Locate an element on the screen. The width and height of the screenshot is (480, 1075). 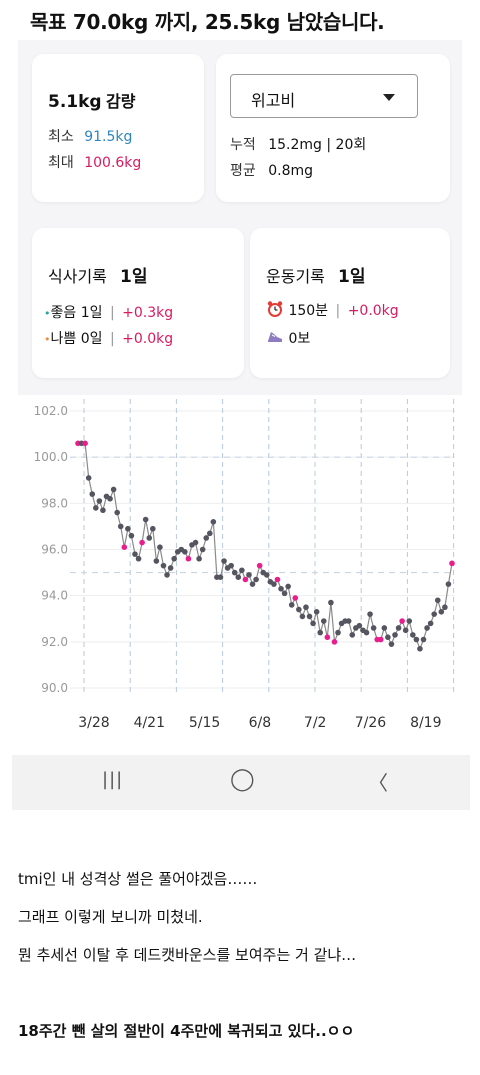
caption-line: 그래프 이렇게 보니까 미쳤네. is located at coordinates (110, 917).